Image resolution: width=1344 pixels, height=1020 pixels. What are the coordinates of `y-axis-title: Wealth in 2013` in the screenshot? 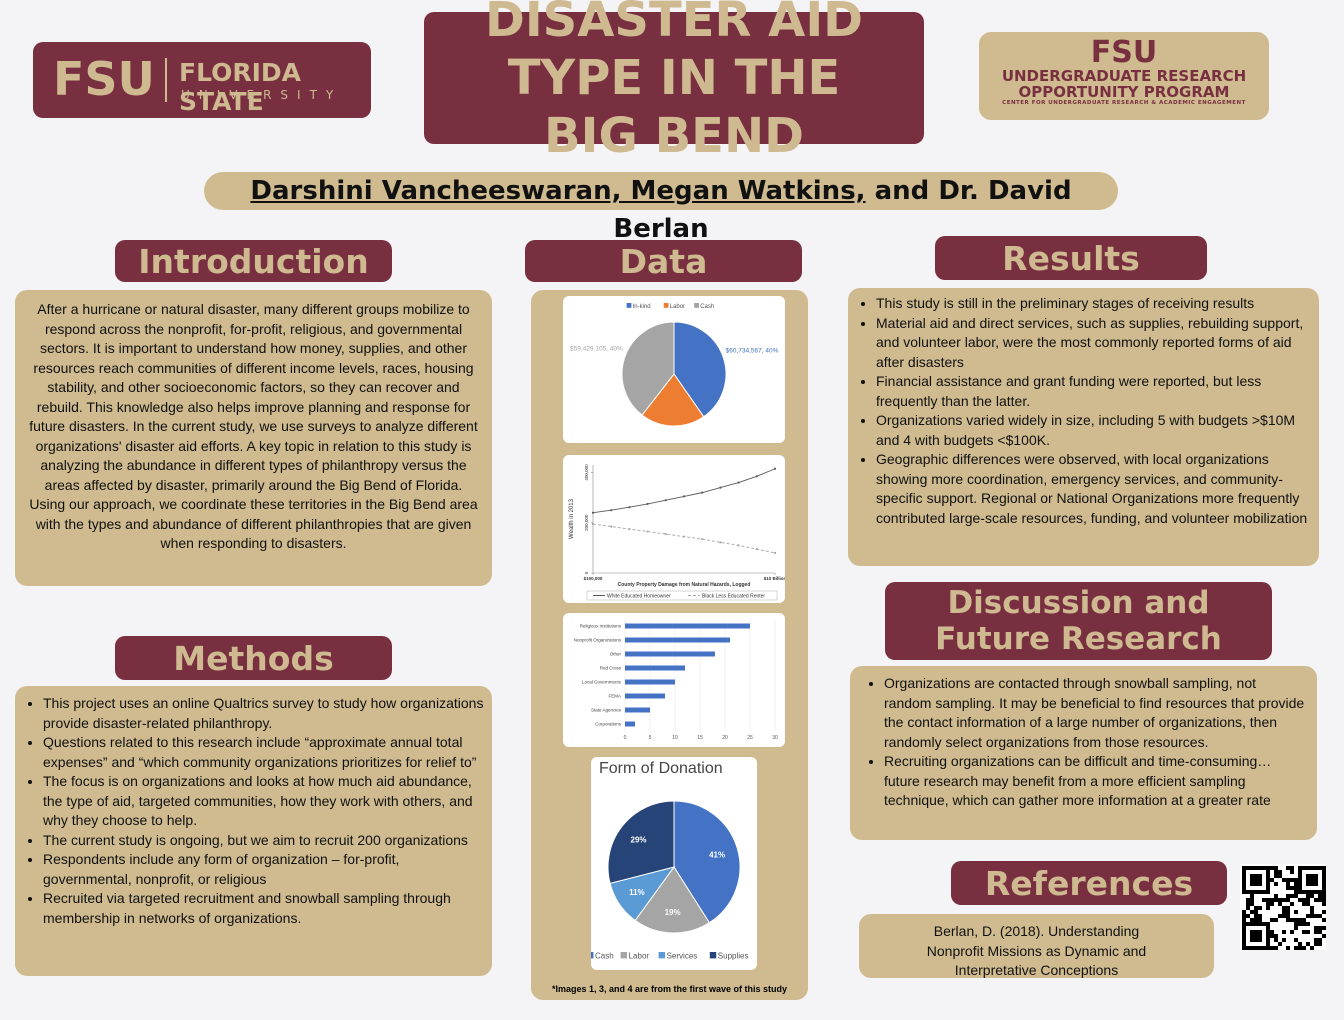 It's located at (572, 518).